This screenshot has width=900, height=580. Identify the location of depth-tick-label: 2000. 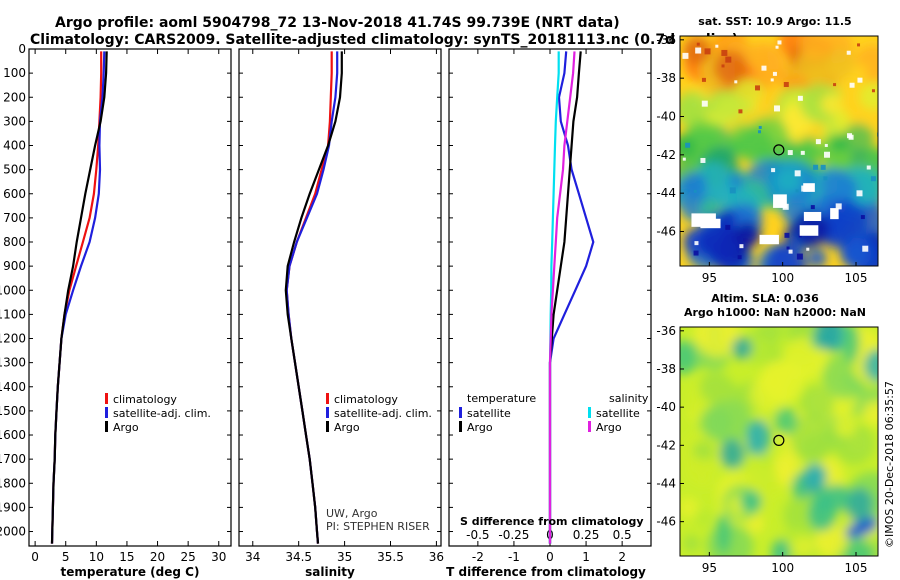
(13, 532).